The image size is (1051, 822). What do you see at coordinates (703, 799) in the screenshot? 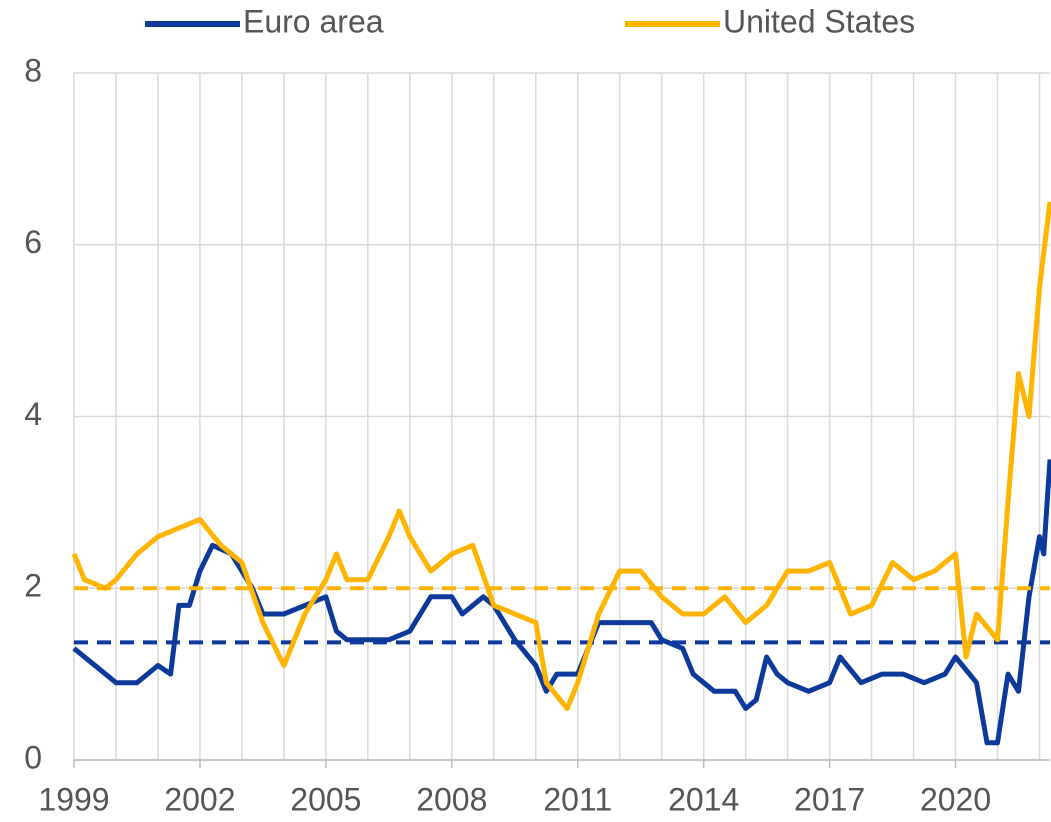
I see `x-tick-label: 2014` at bounding box center [703, 799].